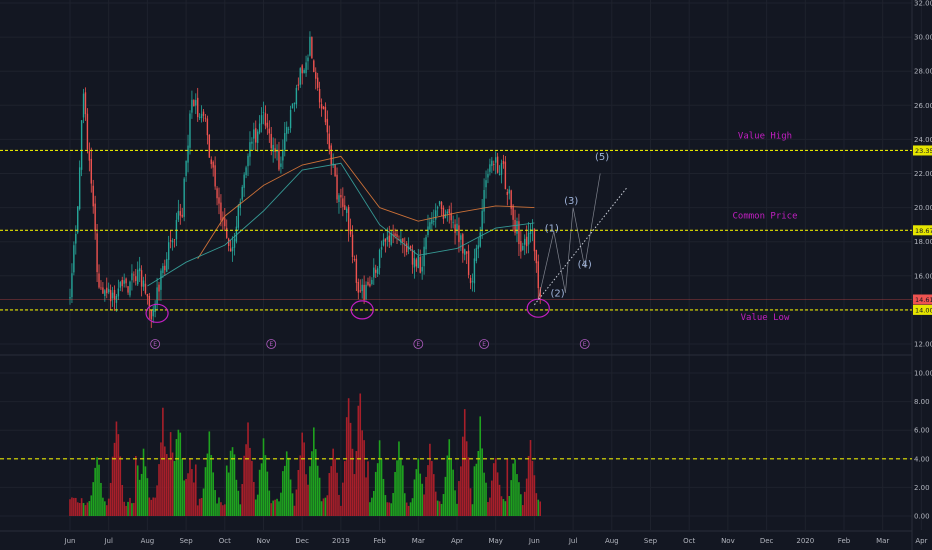 This screenshot has height=550, width=932. Describe the element at coordinates (418, 344) in the screenshot. I see `earnings-marker-label: E` at that location.